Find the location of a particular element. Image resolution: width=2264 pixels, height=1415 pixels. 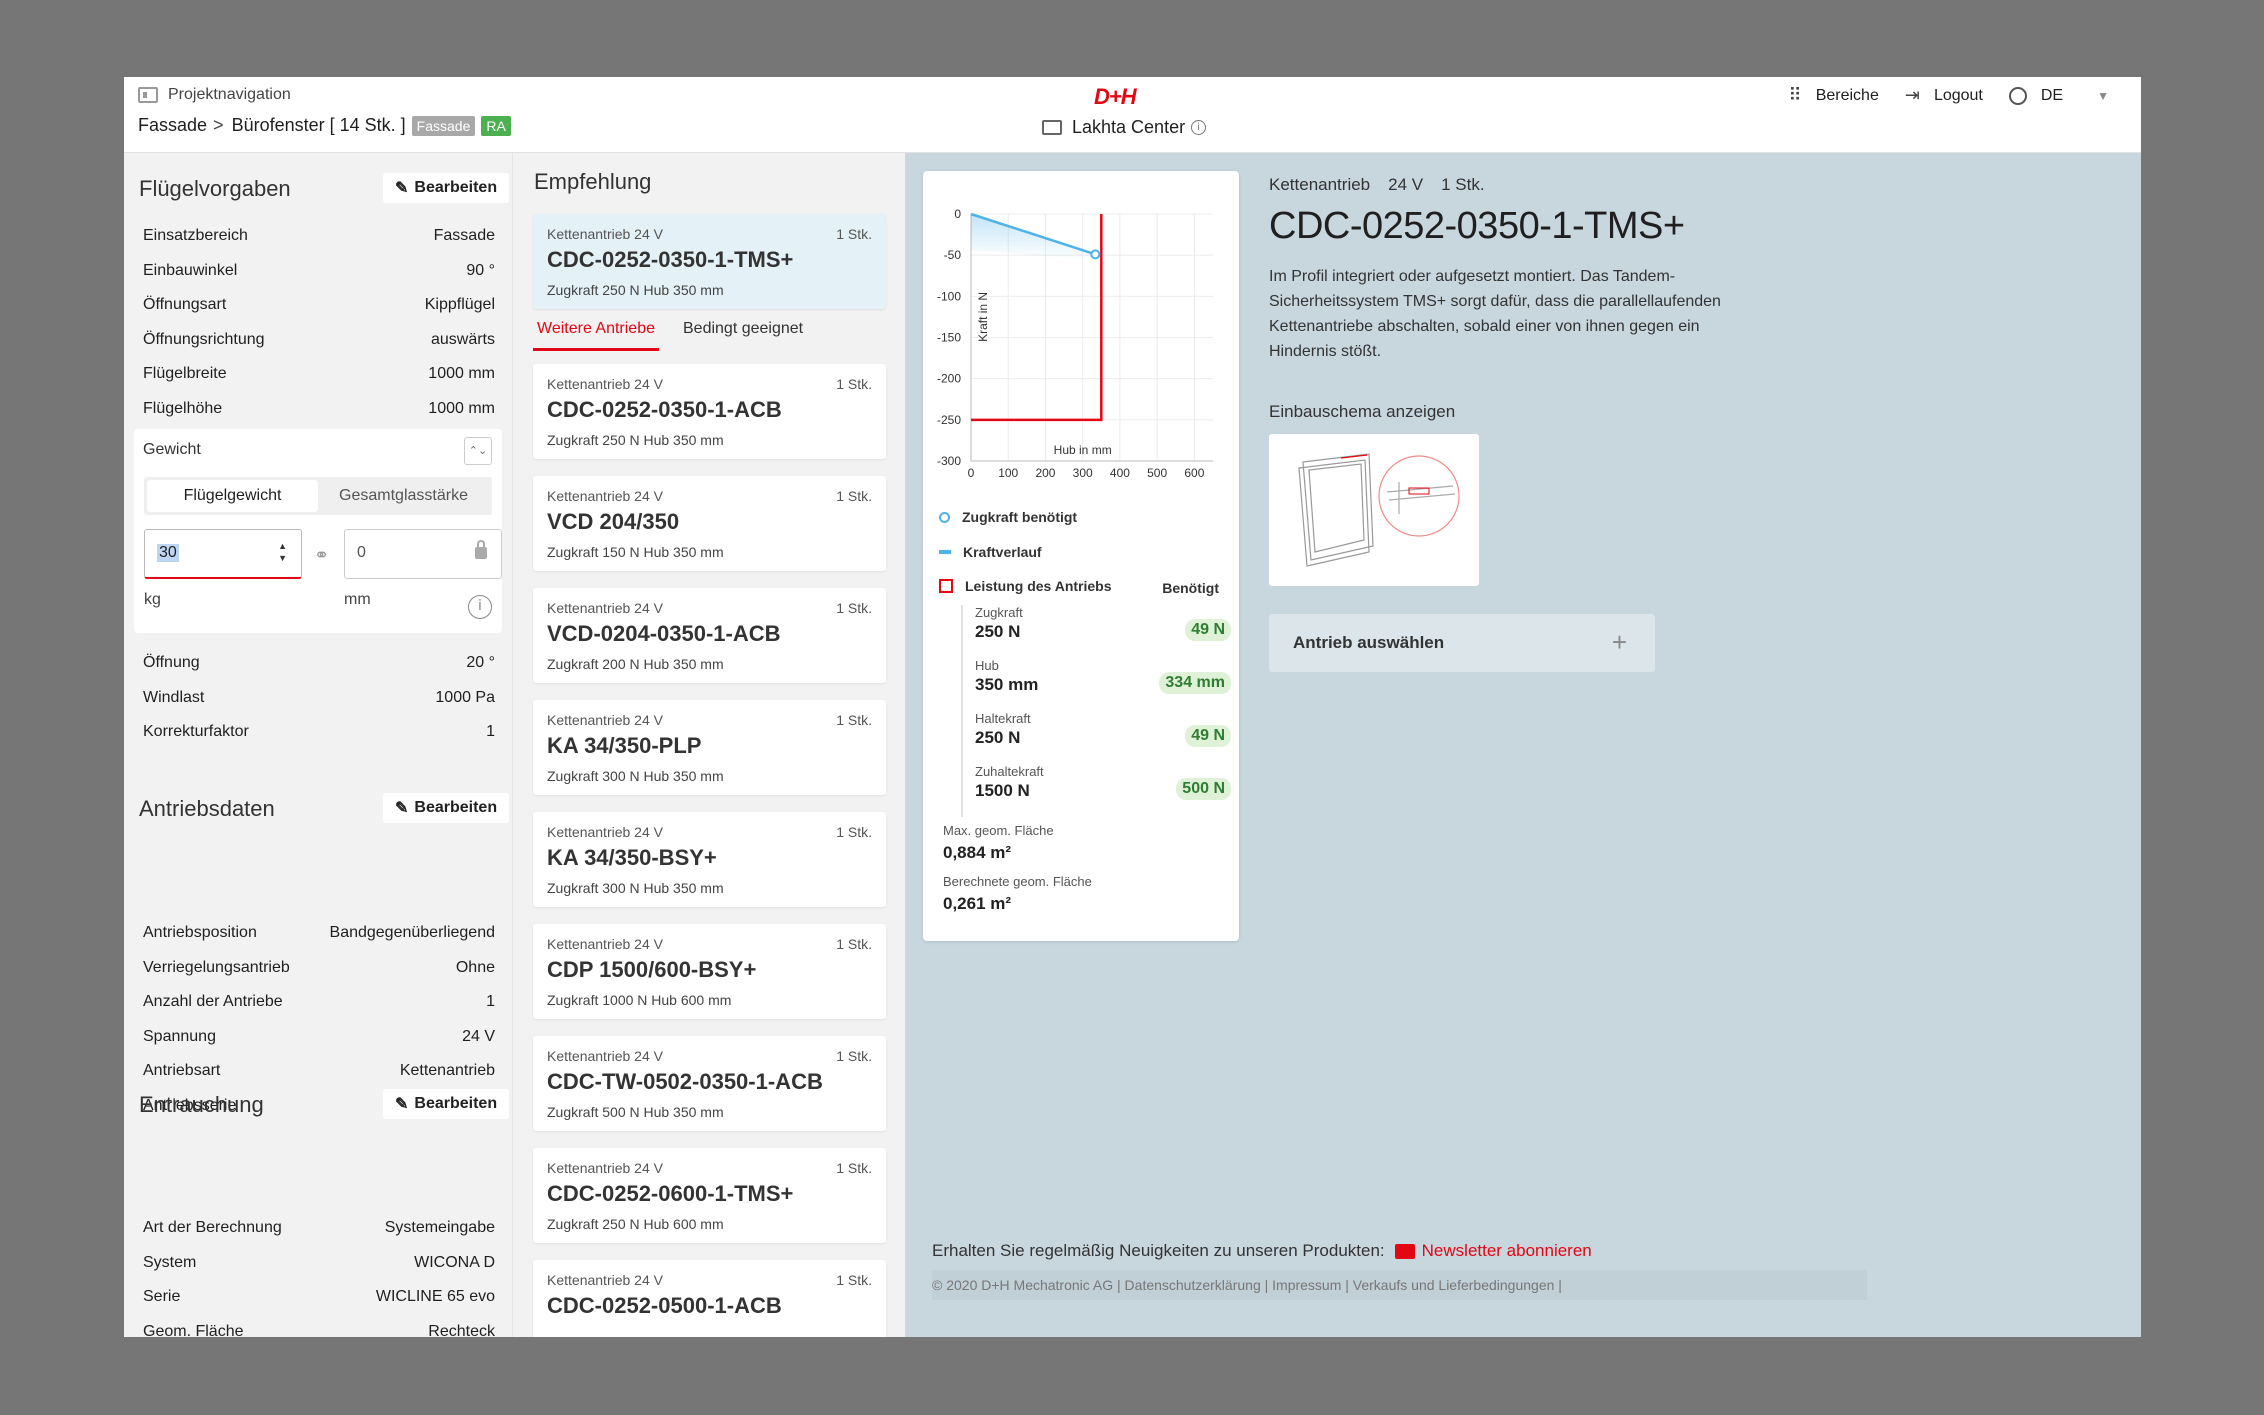

property-value: Kettenantrieb is located at coordinates (447, 1070).